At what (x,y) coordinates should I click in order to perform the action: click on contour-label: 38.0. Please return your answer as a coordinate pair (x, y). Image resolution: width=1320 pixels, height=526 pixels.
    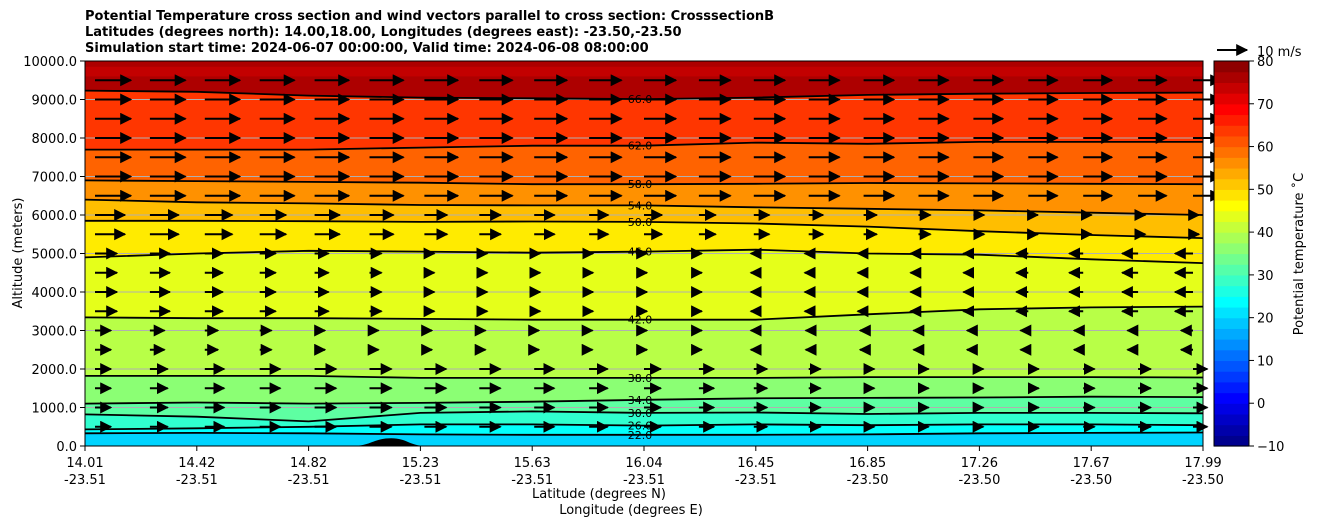
    Looking at the image, I should click on (640, 378).